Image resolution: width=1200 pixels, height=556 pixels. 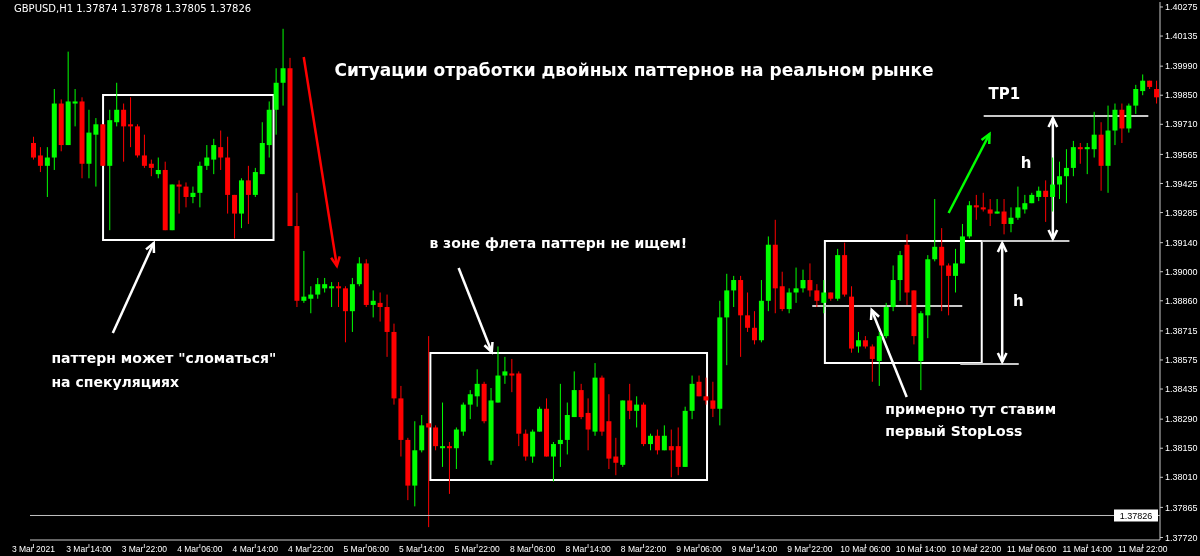 I want to click on x-tick-label: 11 Mar 22:00, so click(x=1142, y=549).